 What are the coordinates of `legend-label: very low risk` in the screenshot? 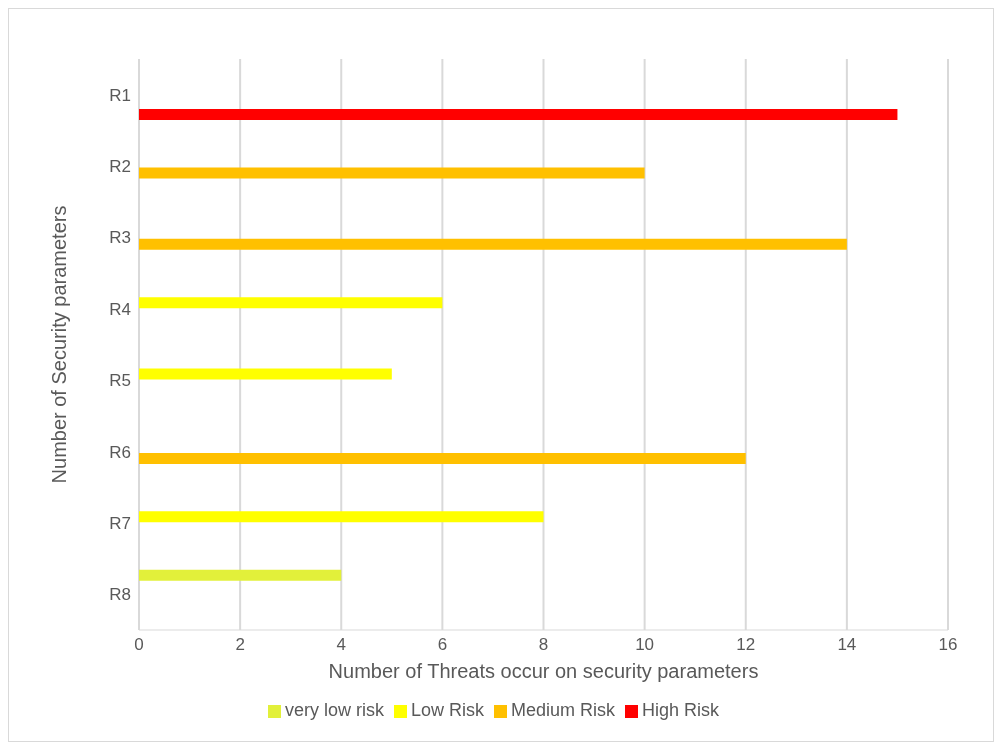 It's located at (334, 710).